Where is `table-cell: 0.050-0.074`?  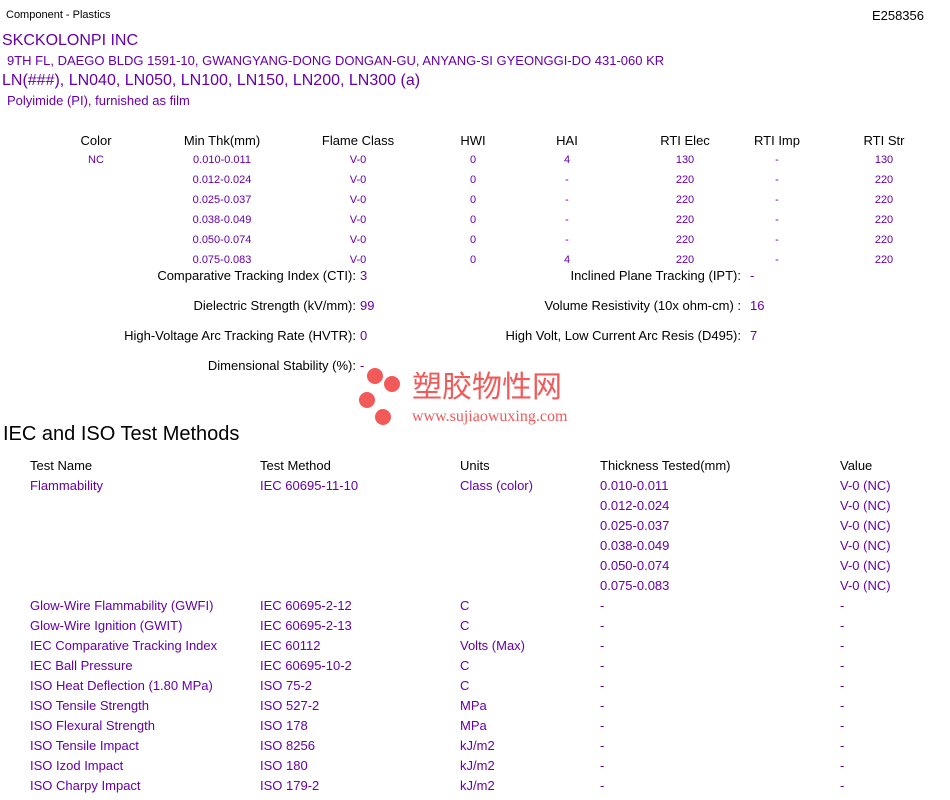
table-cell: 0.050-0.074 is located at coordinates (222, 240).